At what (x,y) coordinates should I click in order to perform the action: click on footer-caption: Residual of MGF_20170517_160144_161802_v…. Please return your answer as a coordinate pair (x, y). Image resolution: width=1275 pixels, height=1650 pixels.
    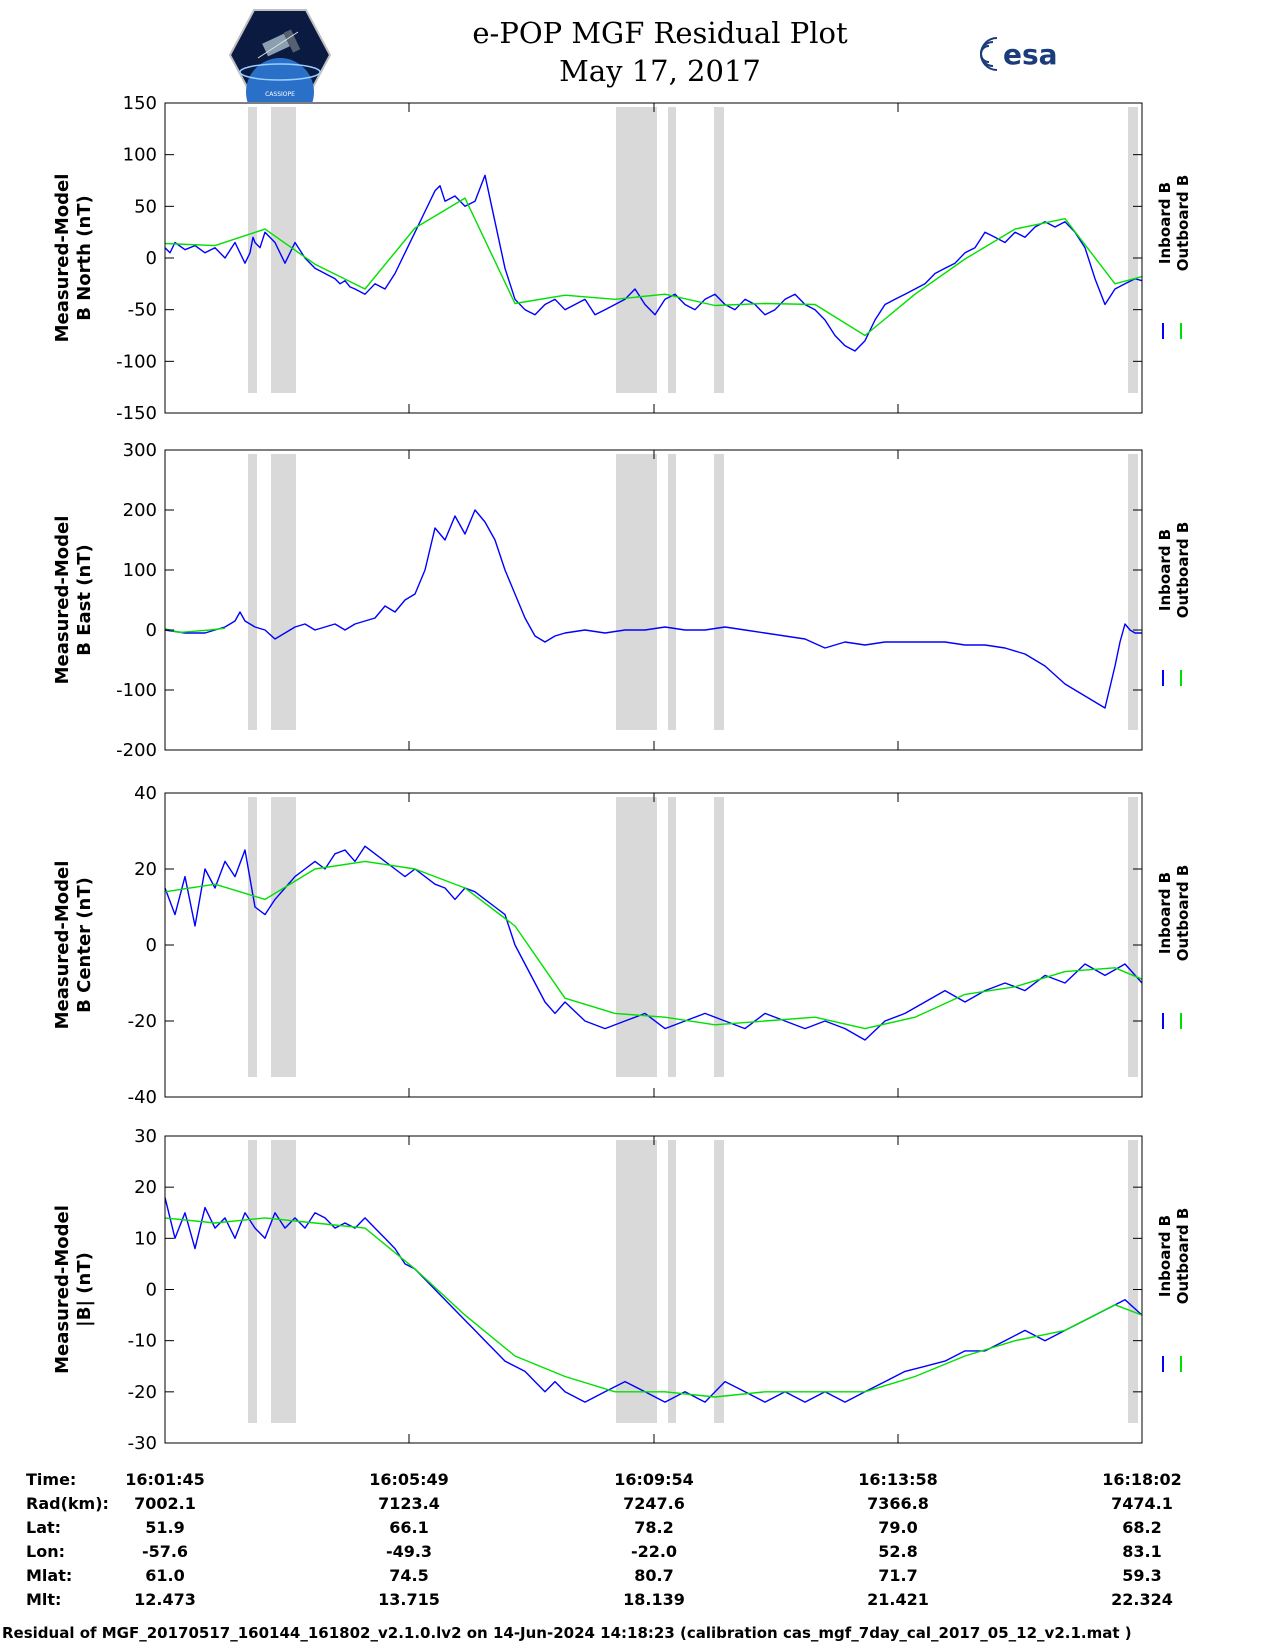
    Looking at the image, I should click on (567, 1633).